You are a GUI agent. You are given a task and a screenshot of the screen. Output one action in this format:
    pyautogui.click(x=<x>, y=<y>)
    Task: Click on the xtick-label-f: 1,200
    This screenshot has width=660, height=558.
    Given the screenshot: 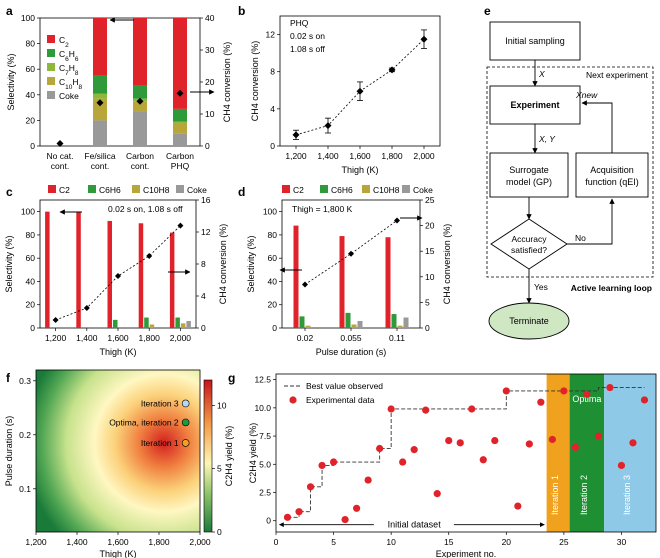 What is the action you would take?
    pyautogui.click(x=36, y=542)
    